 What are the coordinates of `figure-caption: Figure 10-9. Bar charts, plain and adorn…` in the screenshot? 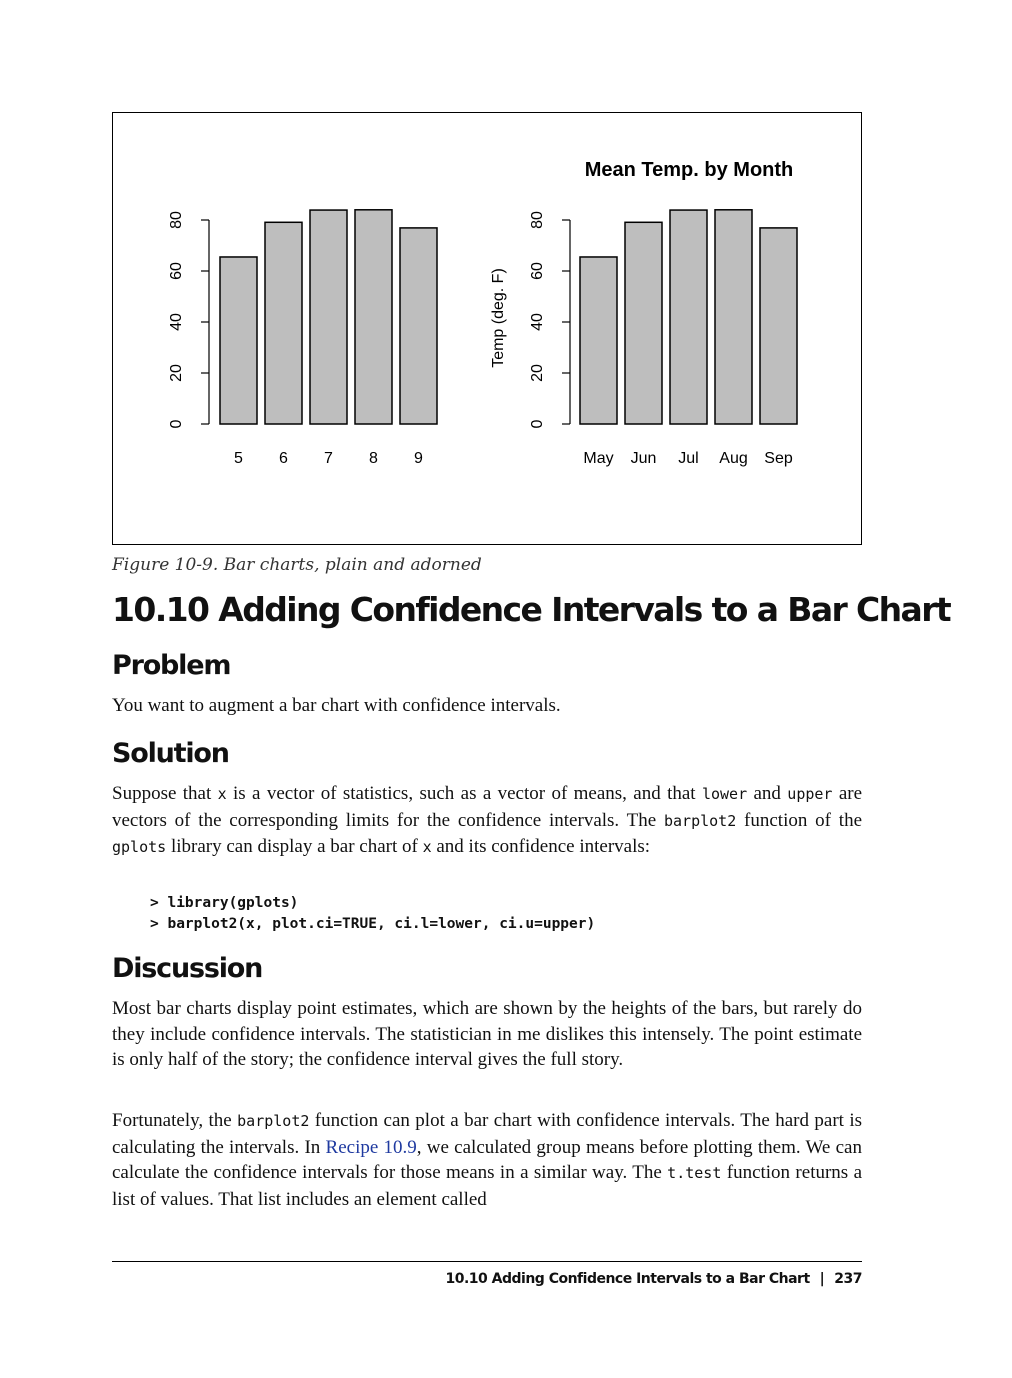 It's located at (297, 565).